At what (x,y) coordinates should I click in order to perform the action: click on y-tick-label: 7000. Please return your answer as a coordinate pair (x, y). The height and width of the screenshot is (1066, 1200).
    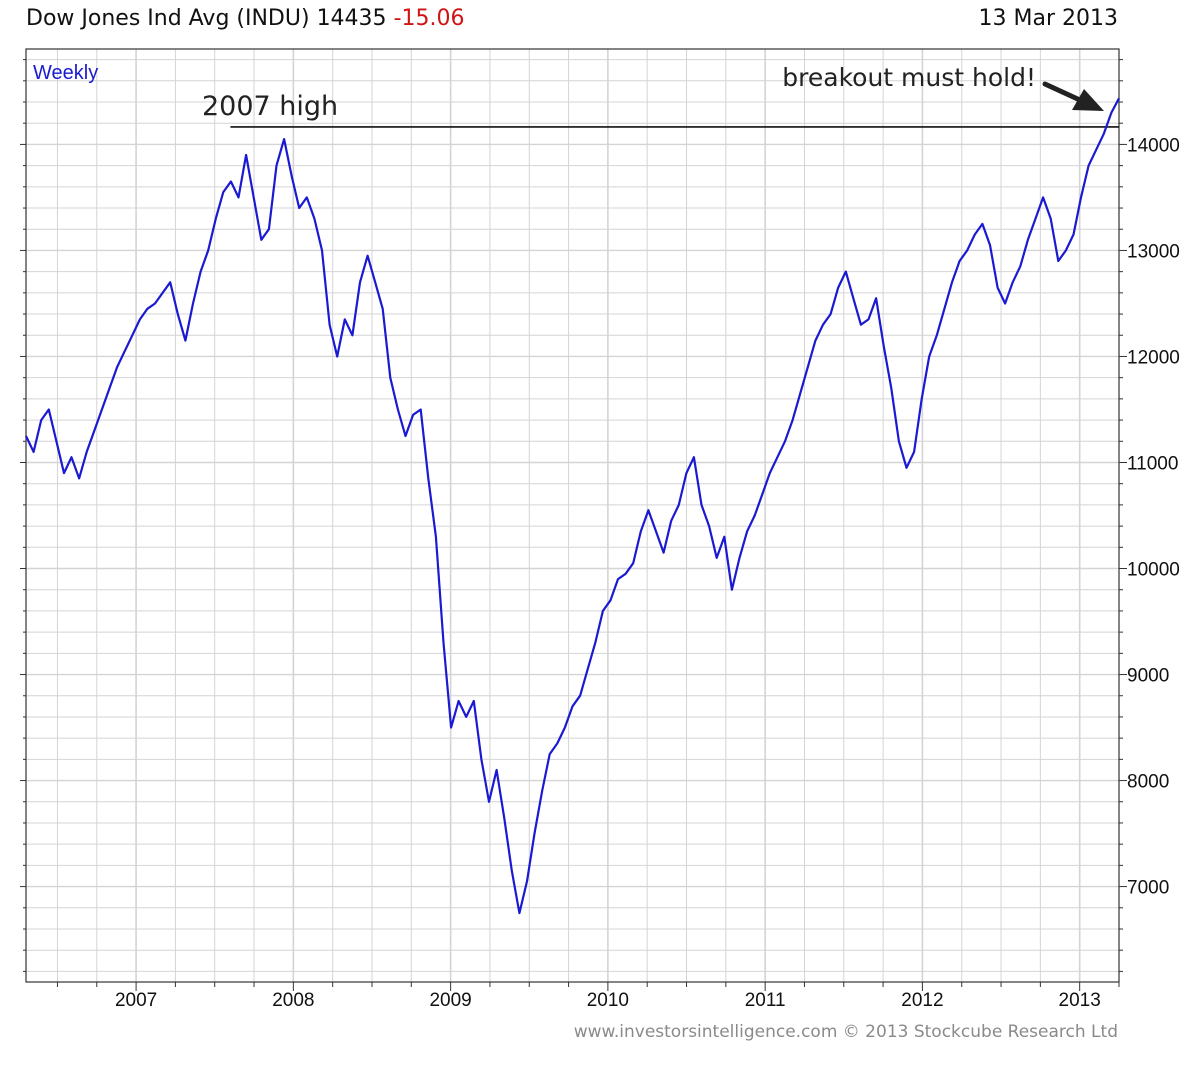
    Looking at the image, I should click on (1148, 888).